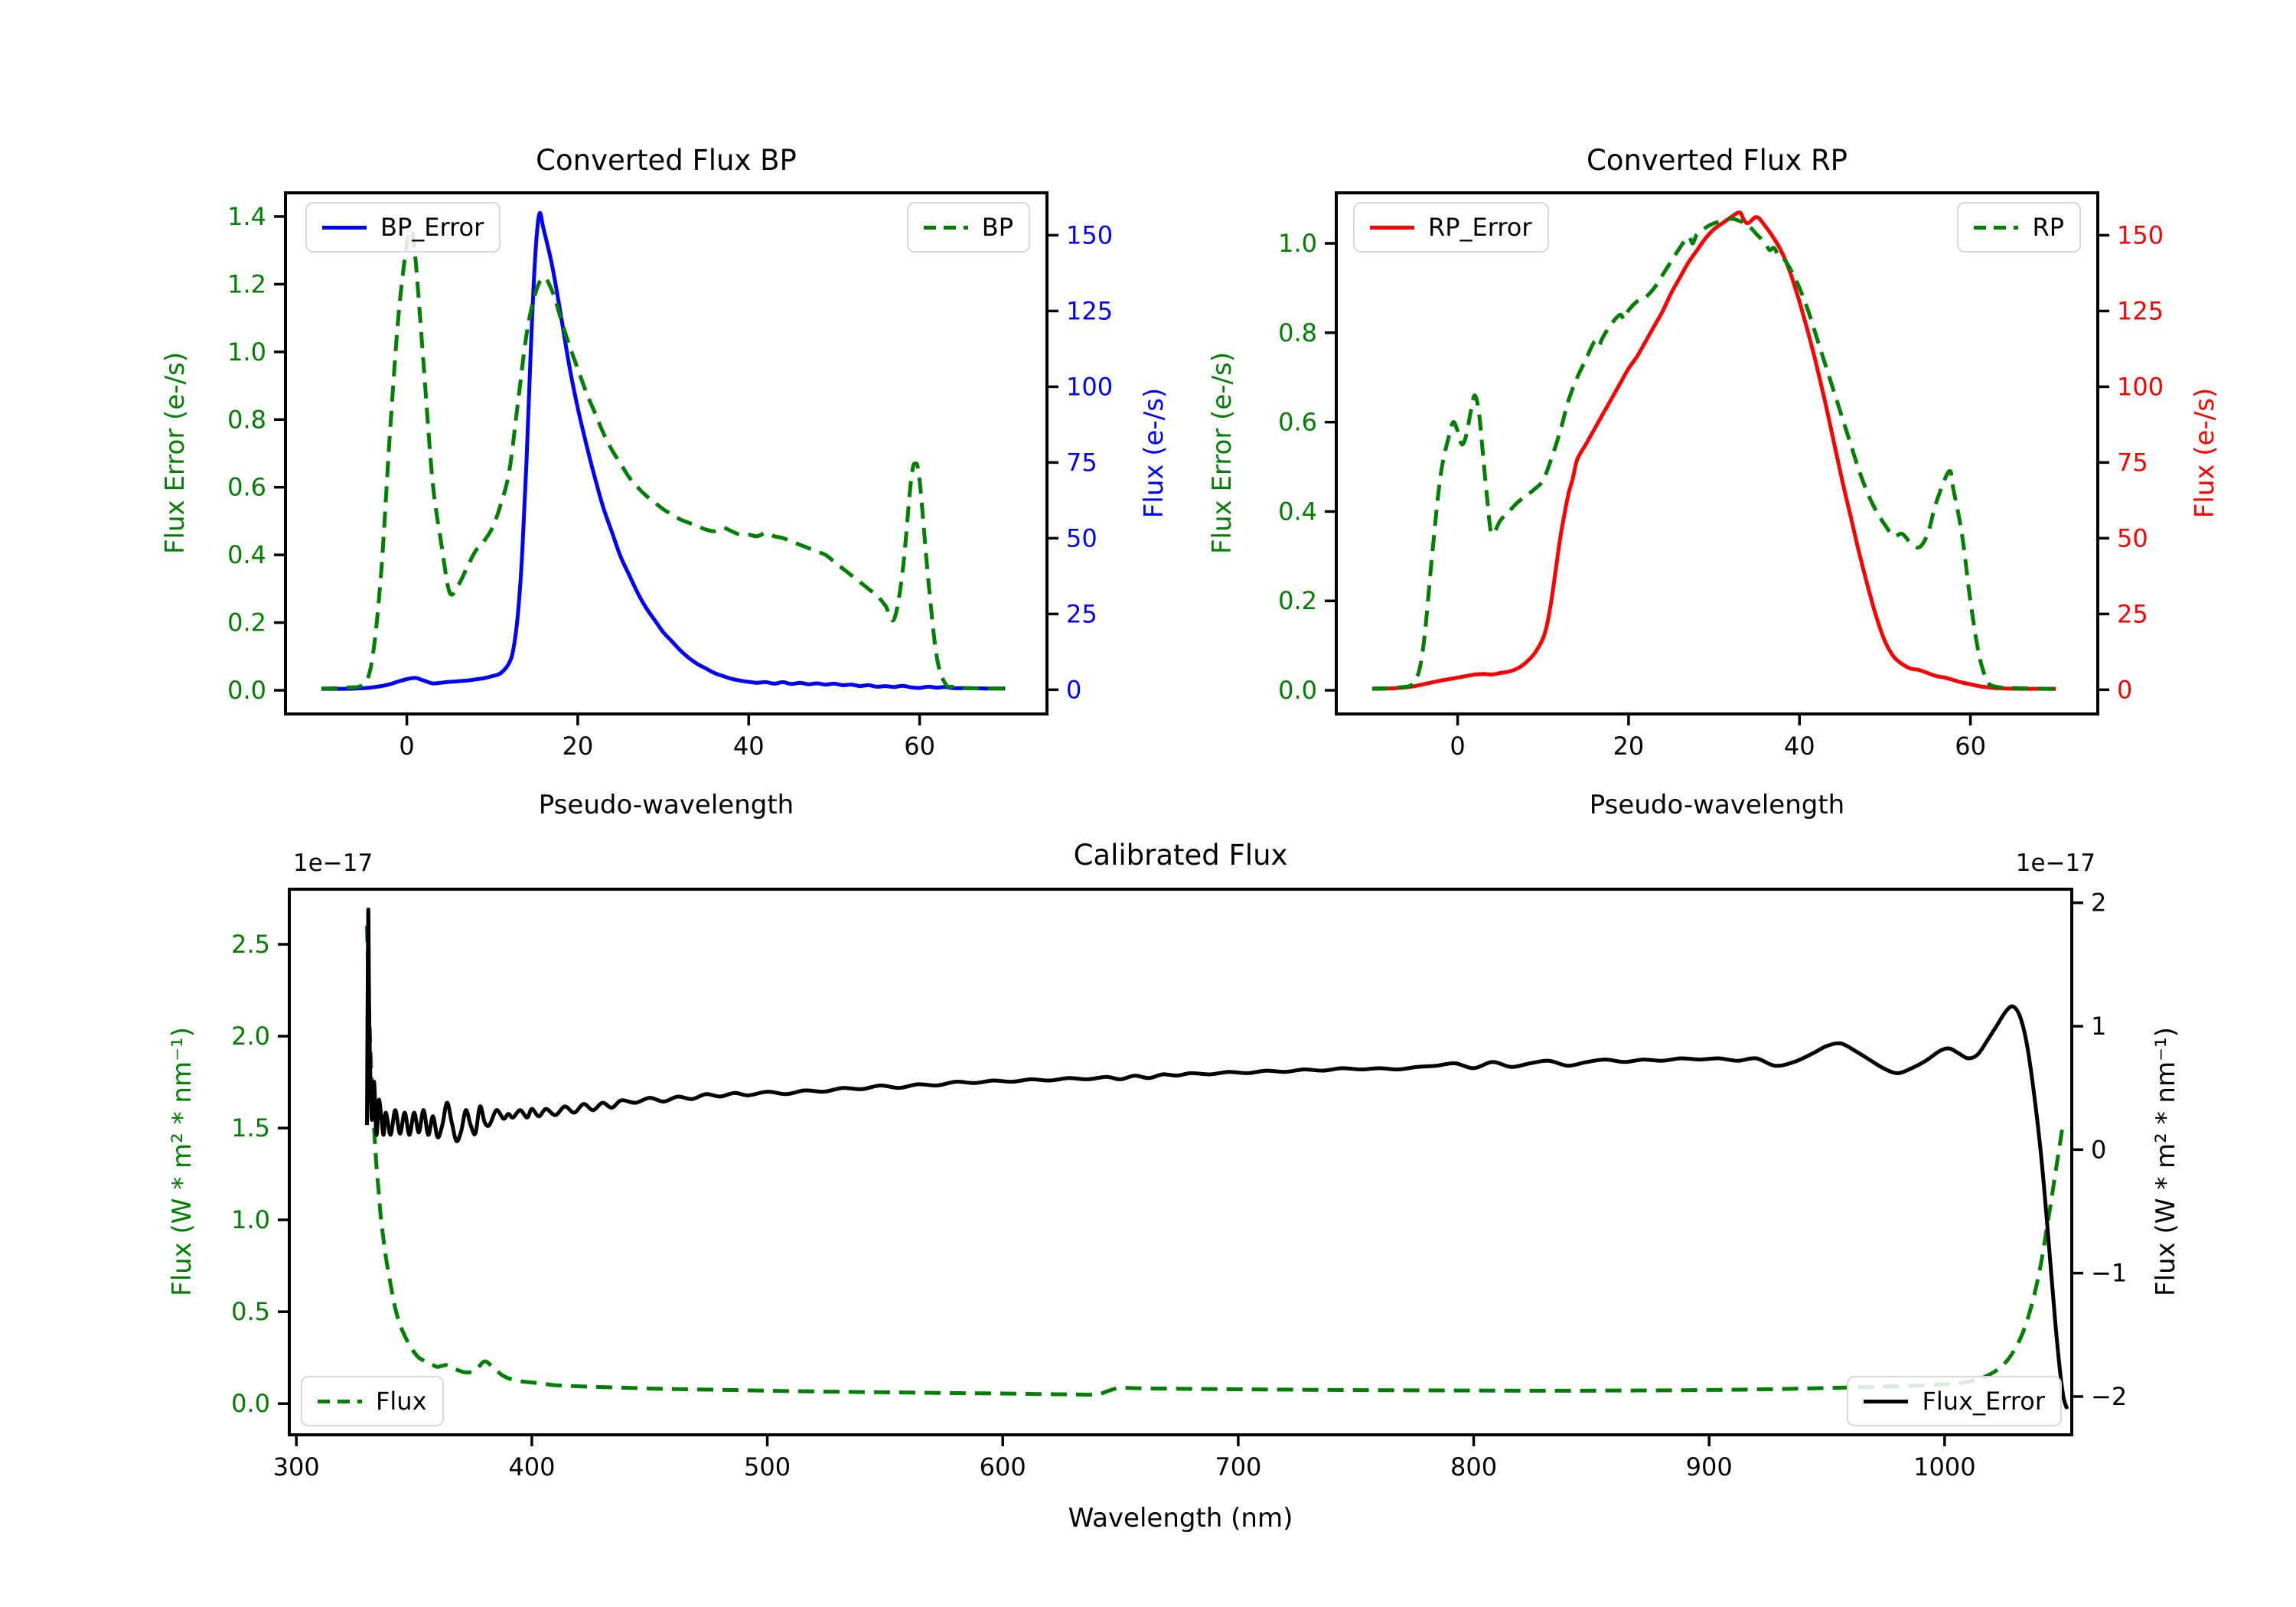 This screenshot has height=1607, width=2296. I want to click on svg-text: 0.5, so click(250, 1311).